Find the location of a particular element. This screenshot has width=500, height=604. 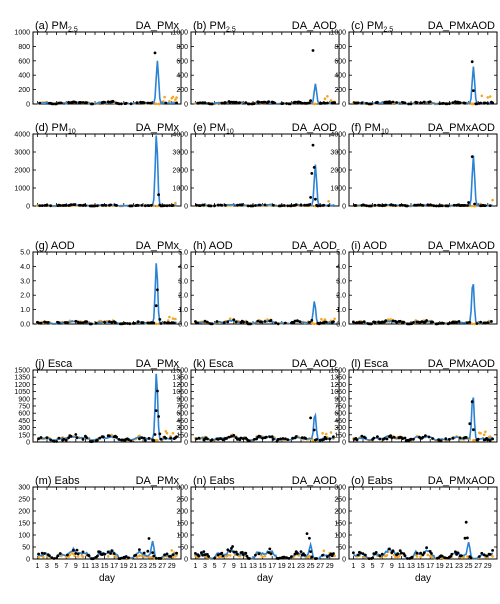

panel-label: (n) Eabs is located at coordinates (214, 481).